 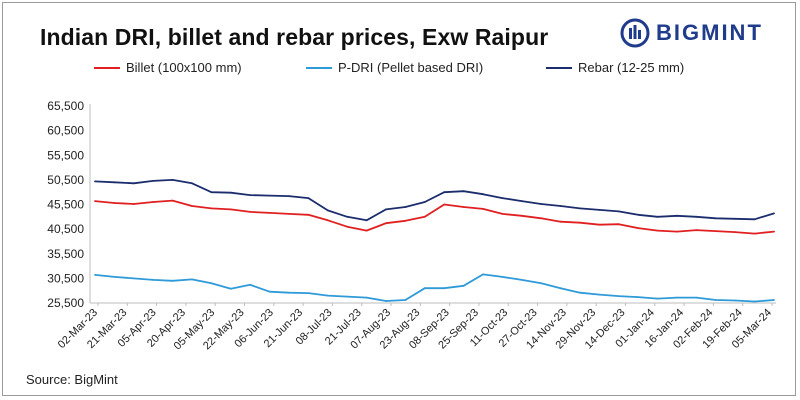 What do you see at coordinates (65, 155) in the screenshot?
I see `y-tick-label: 55,500` at bounding box center [65, 155].